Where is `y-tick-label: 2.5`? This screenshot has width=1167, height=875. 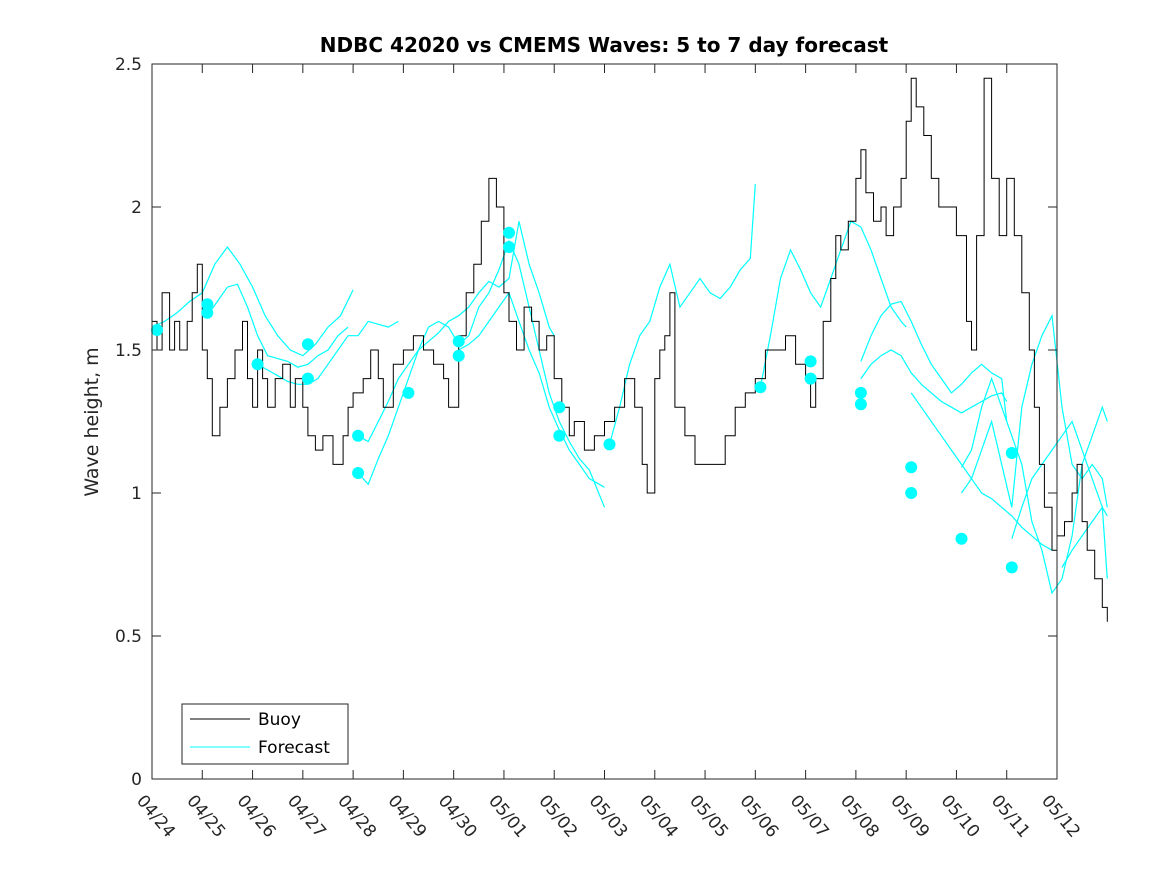
y-tick-label: 2.5 is located at coordinates (128, 65).